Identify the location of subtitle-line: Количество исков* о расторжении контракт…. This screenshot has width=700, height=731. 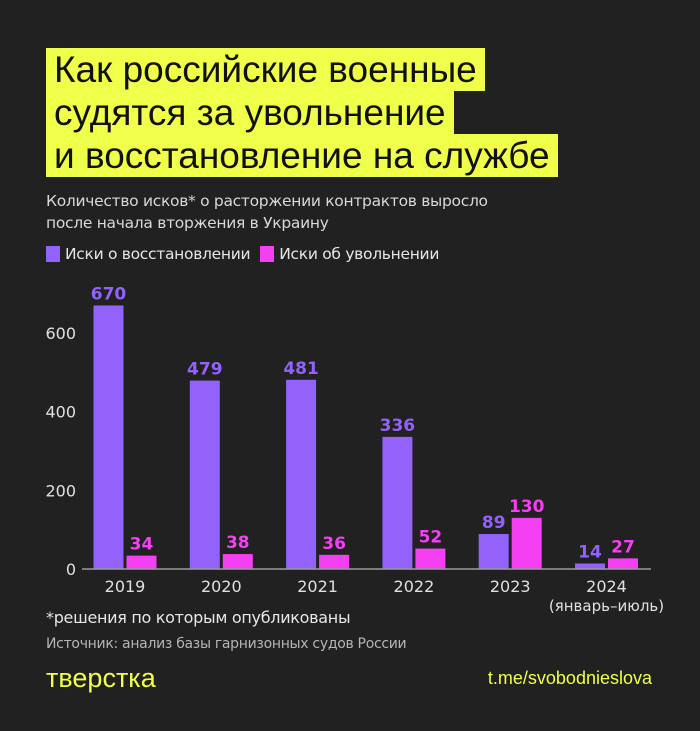
(267, 201).